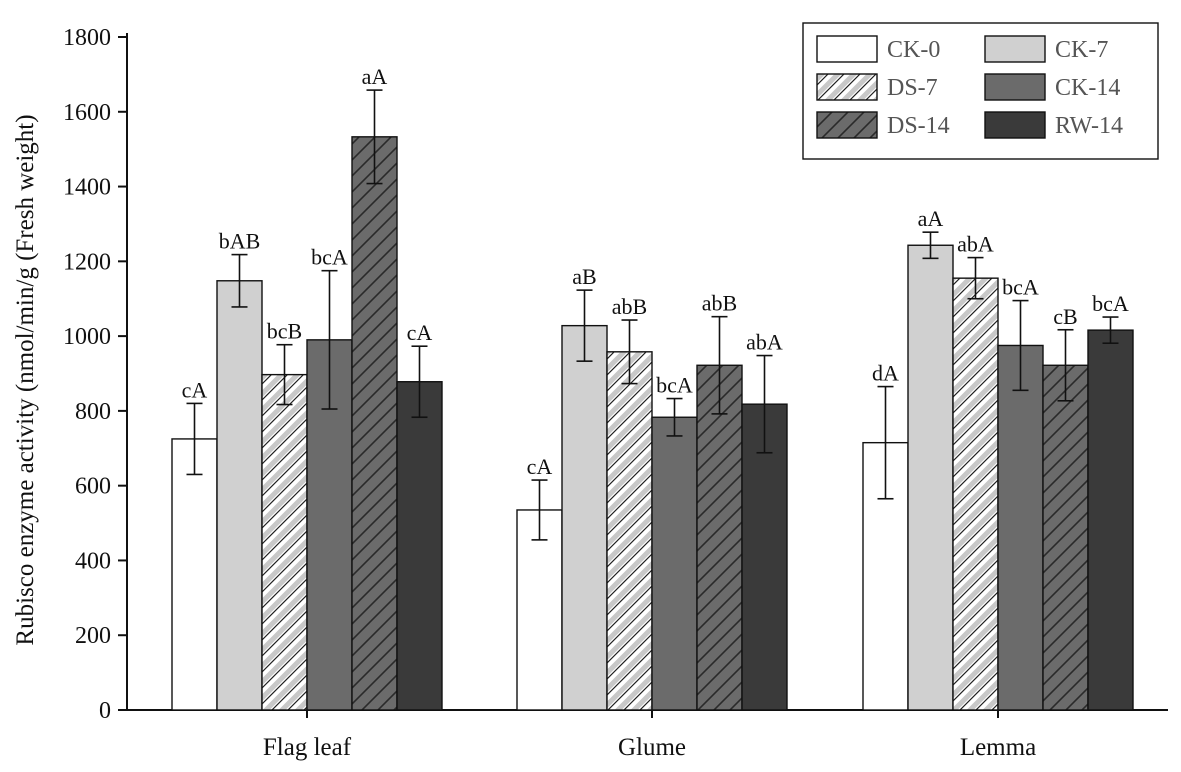 The image size is (1181, 772). Describe the element at coordinates (719, 537) in the screenshot. I see `bar-ds-14-glume` at that location.